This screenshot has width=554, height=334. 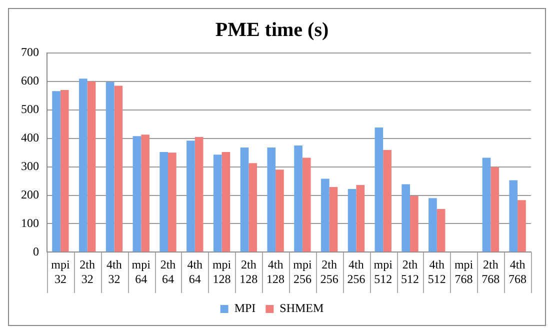 I want to click on x-tick-label: 4th 64, so click(x=195, y=272).